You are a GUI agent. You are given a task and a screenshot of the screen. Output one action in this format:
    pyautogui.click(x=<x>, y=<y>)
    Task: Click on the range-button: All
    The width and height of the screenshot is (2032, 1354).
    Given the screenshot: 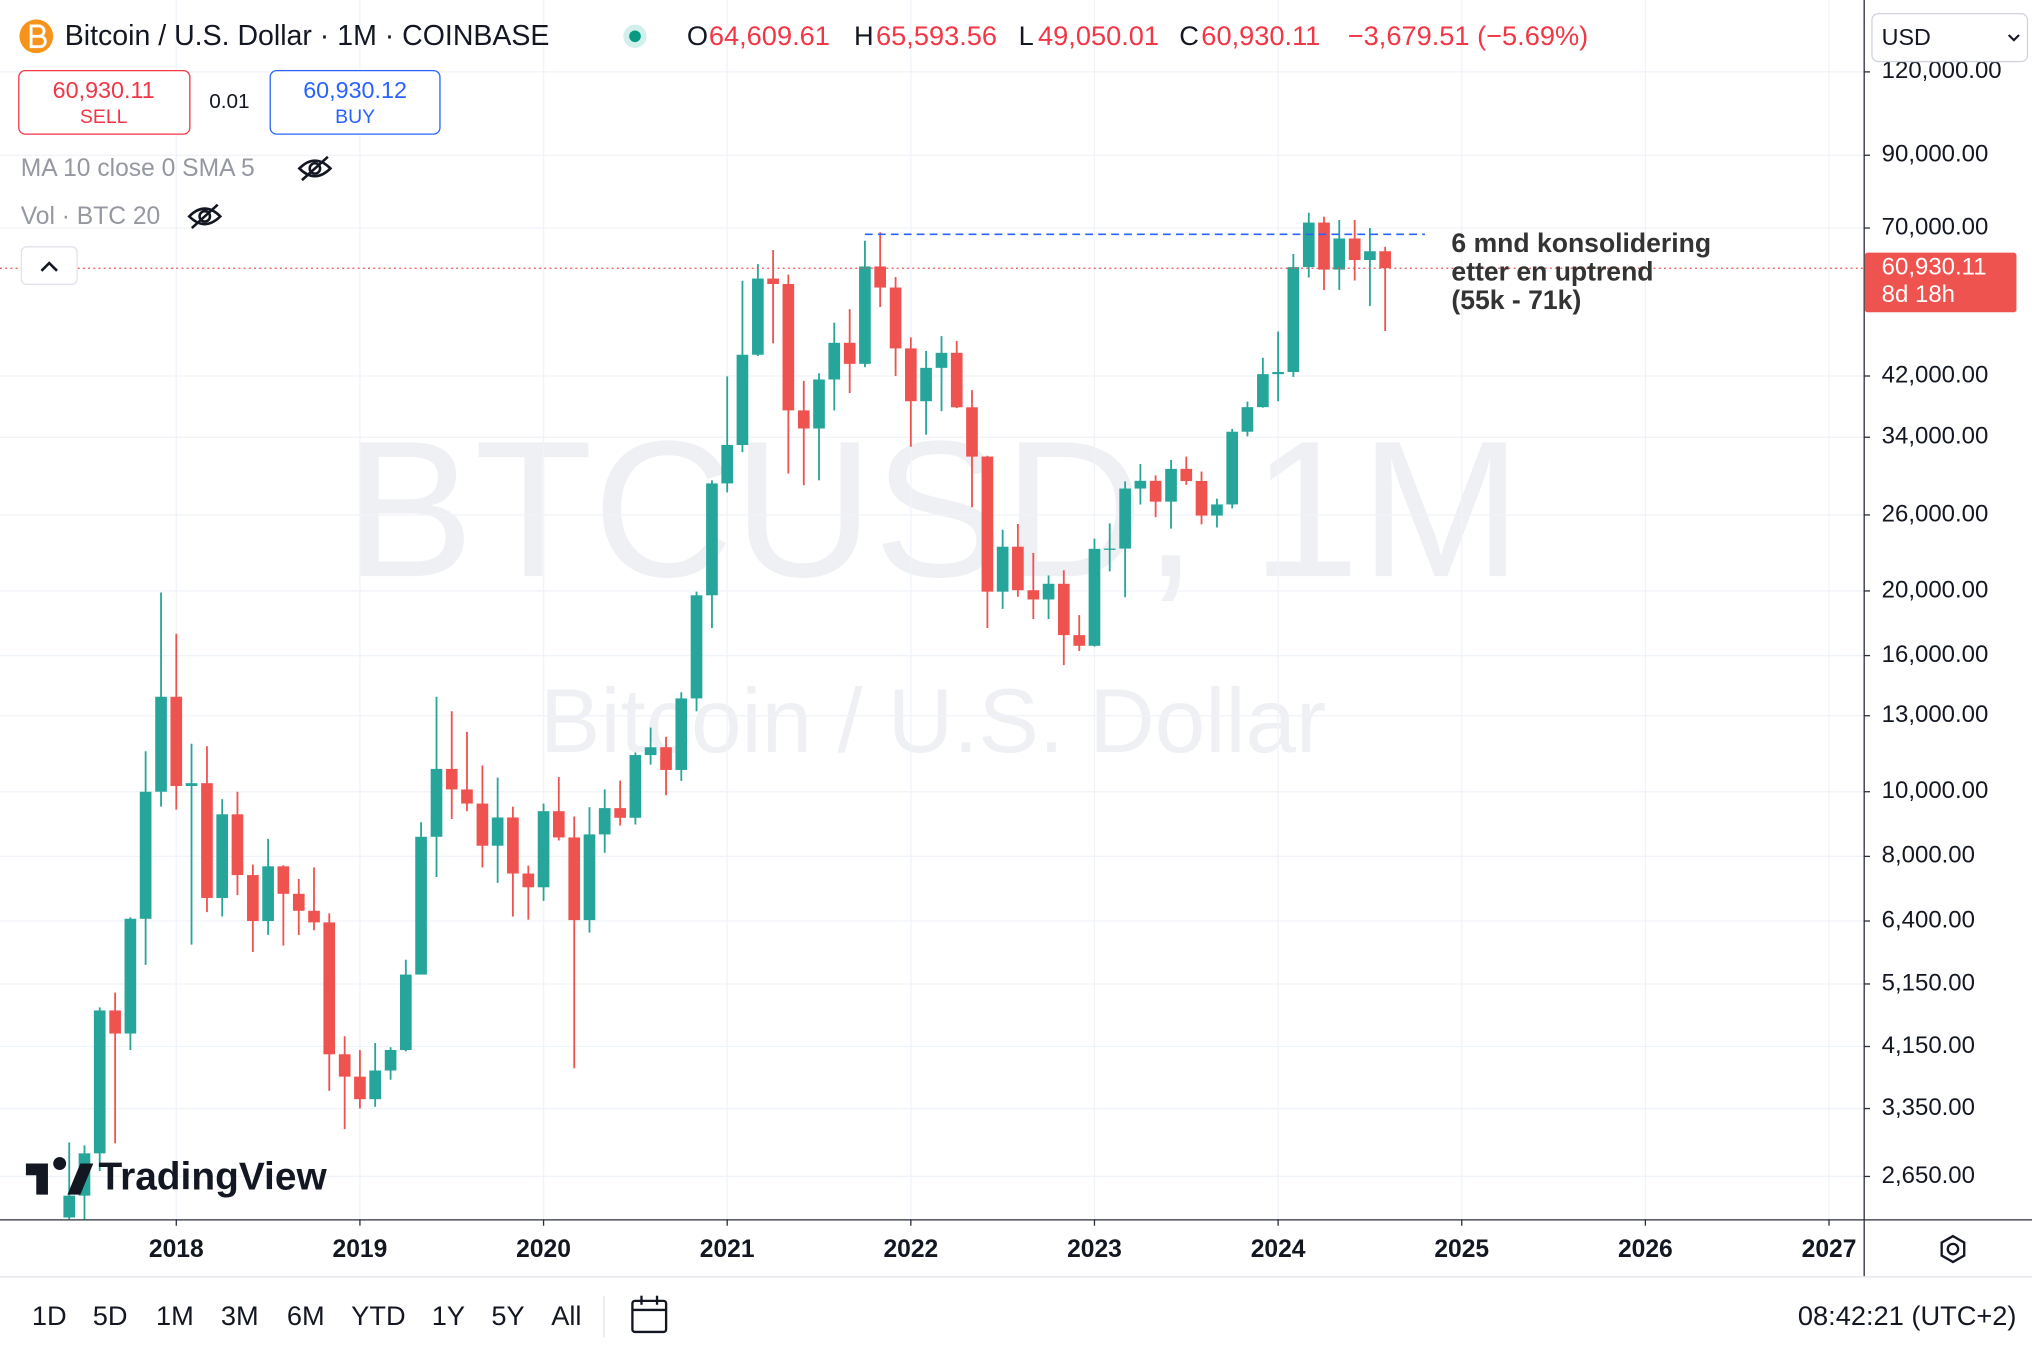 What is the action you would take?
    pyautogui.click(x=566, y=1315)
    